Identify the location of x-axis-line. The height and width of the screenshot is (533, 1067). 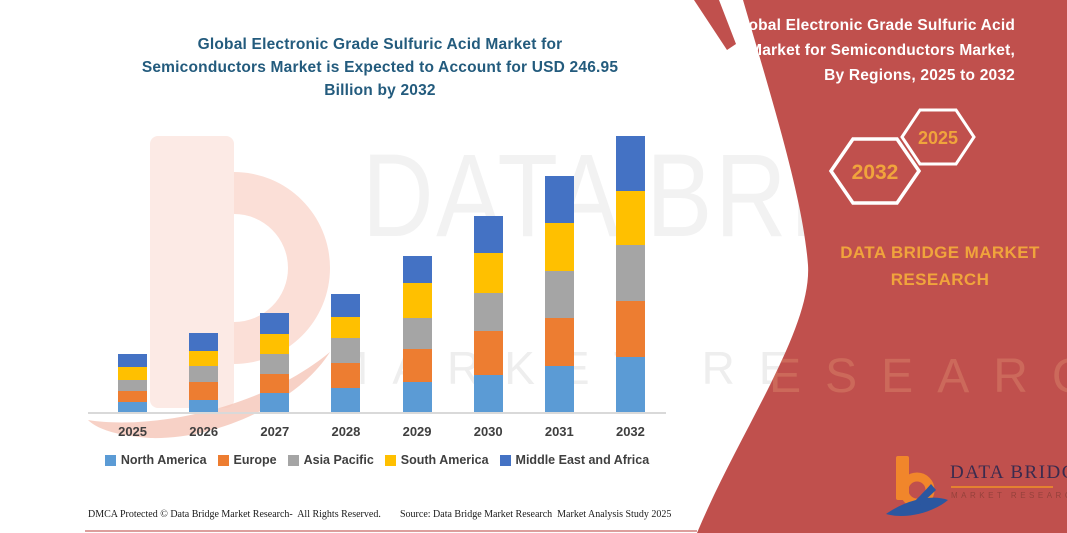
(377, 413).